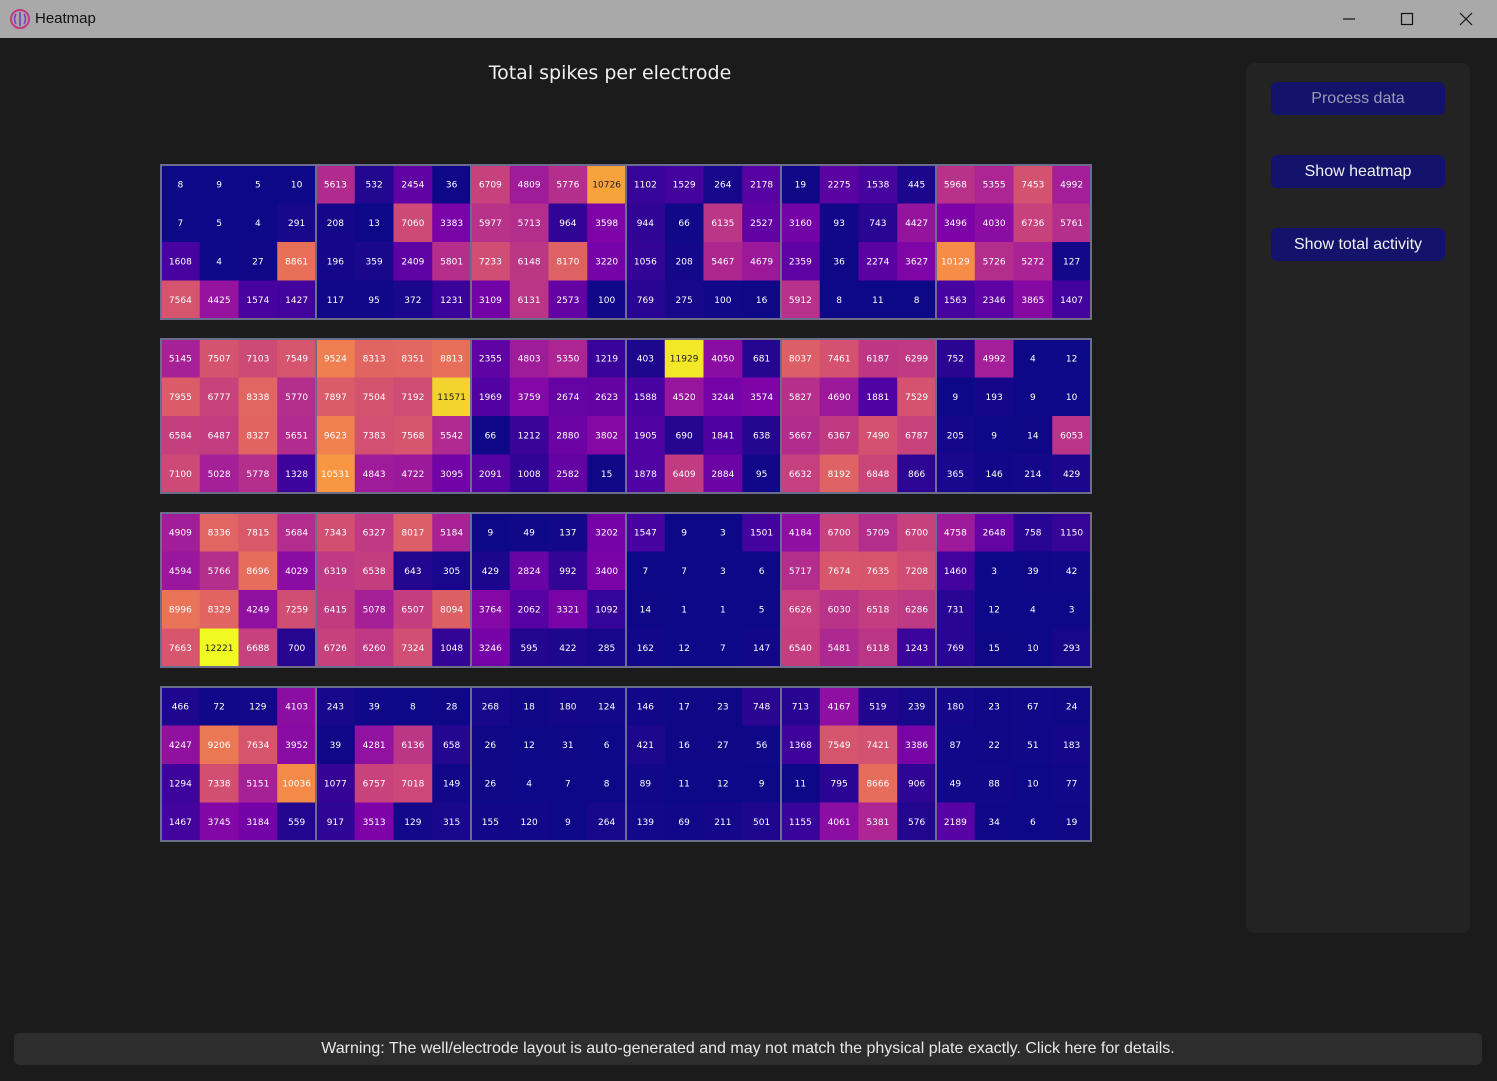 The image size is (1497, 1081). Describe the element at coordinates (567, 610) in the screenshot. I see `heatmap-cell-label: 3321` at that location.